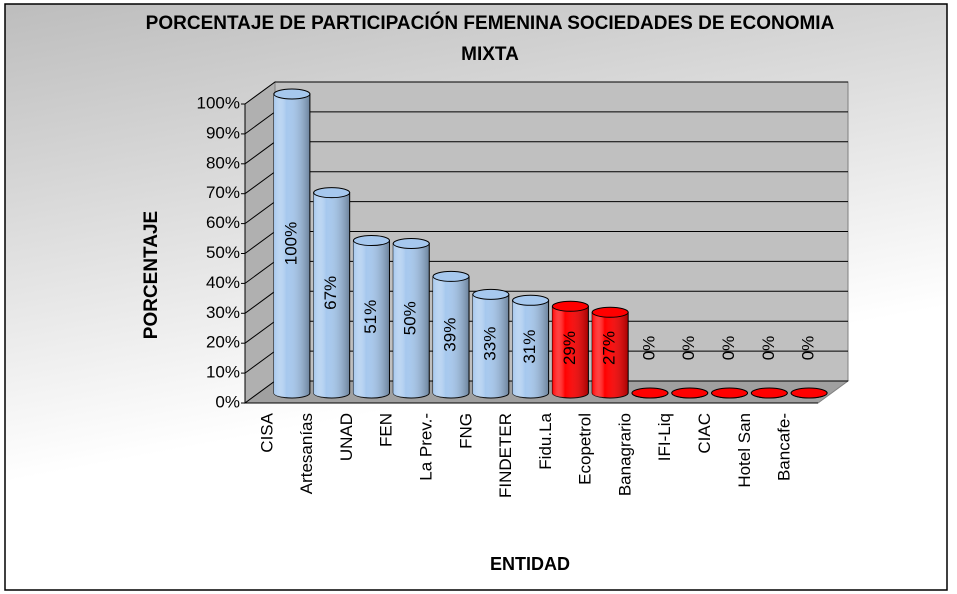  What do you see at coordinates (346, 437) in the screenshot?
I see `x-tick-label: UNAD` at bounding box center [346, 437].